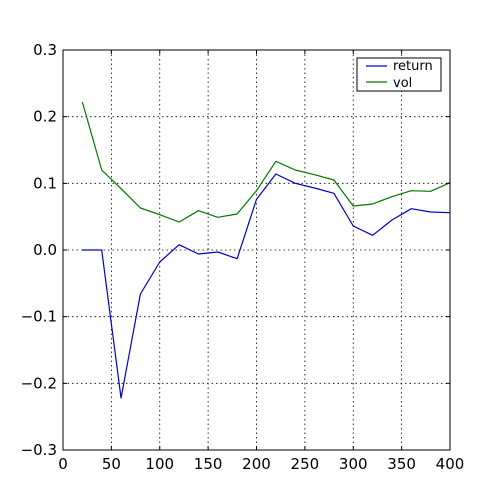 The height and width of the screenshot is (500, 500). What do you see at coordinates (401, 464) in the screenshot?
I see `x-tick-label: 350` at bounding box center [401, 464].